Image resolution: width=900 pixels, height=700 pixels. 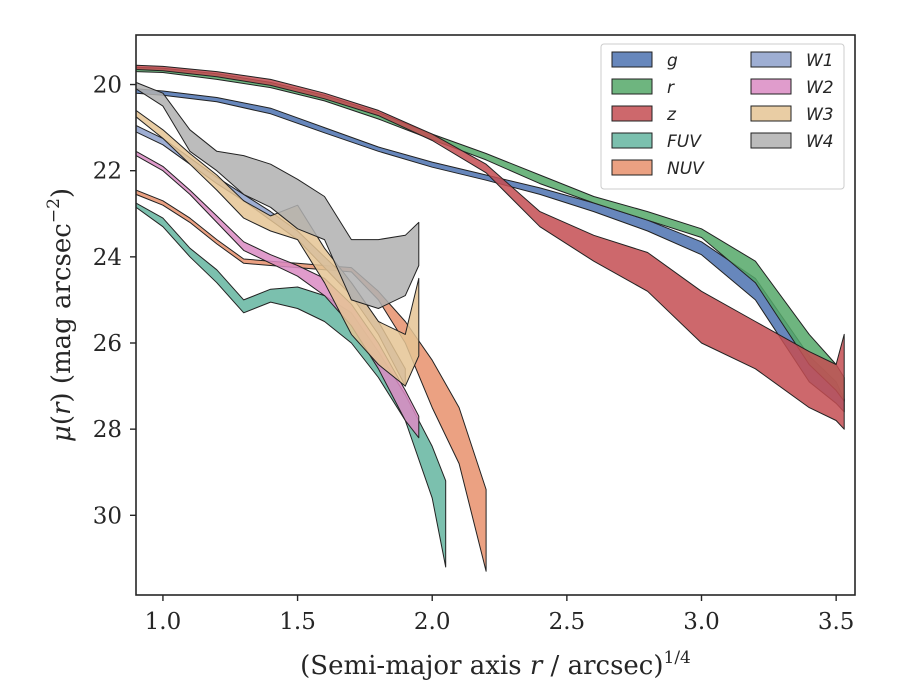 I want to click on y-tick-label: 22, so click(x=107, y=172).